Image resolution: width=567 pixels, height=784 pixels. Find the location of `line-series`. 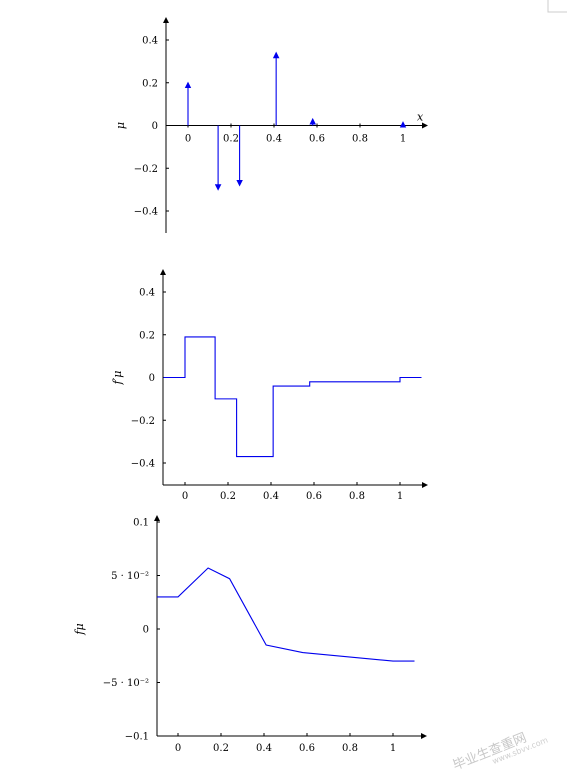

line-series is located at coordinates (286, 614).